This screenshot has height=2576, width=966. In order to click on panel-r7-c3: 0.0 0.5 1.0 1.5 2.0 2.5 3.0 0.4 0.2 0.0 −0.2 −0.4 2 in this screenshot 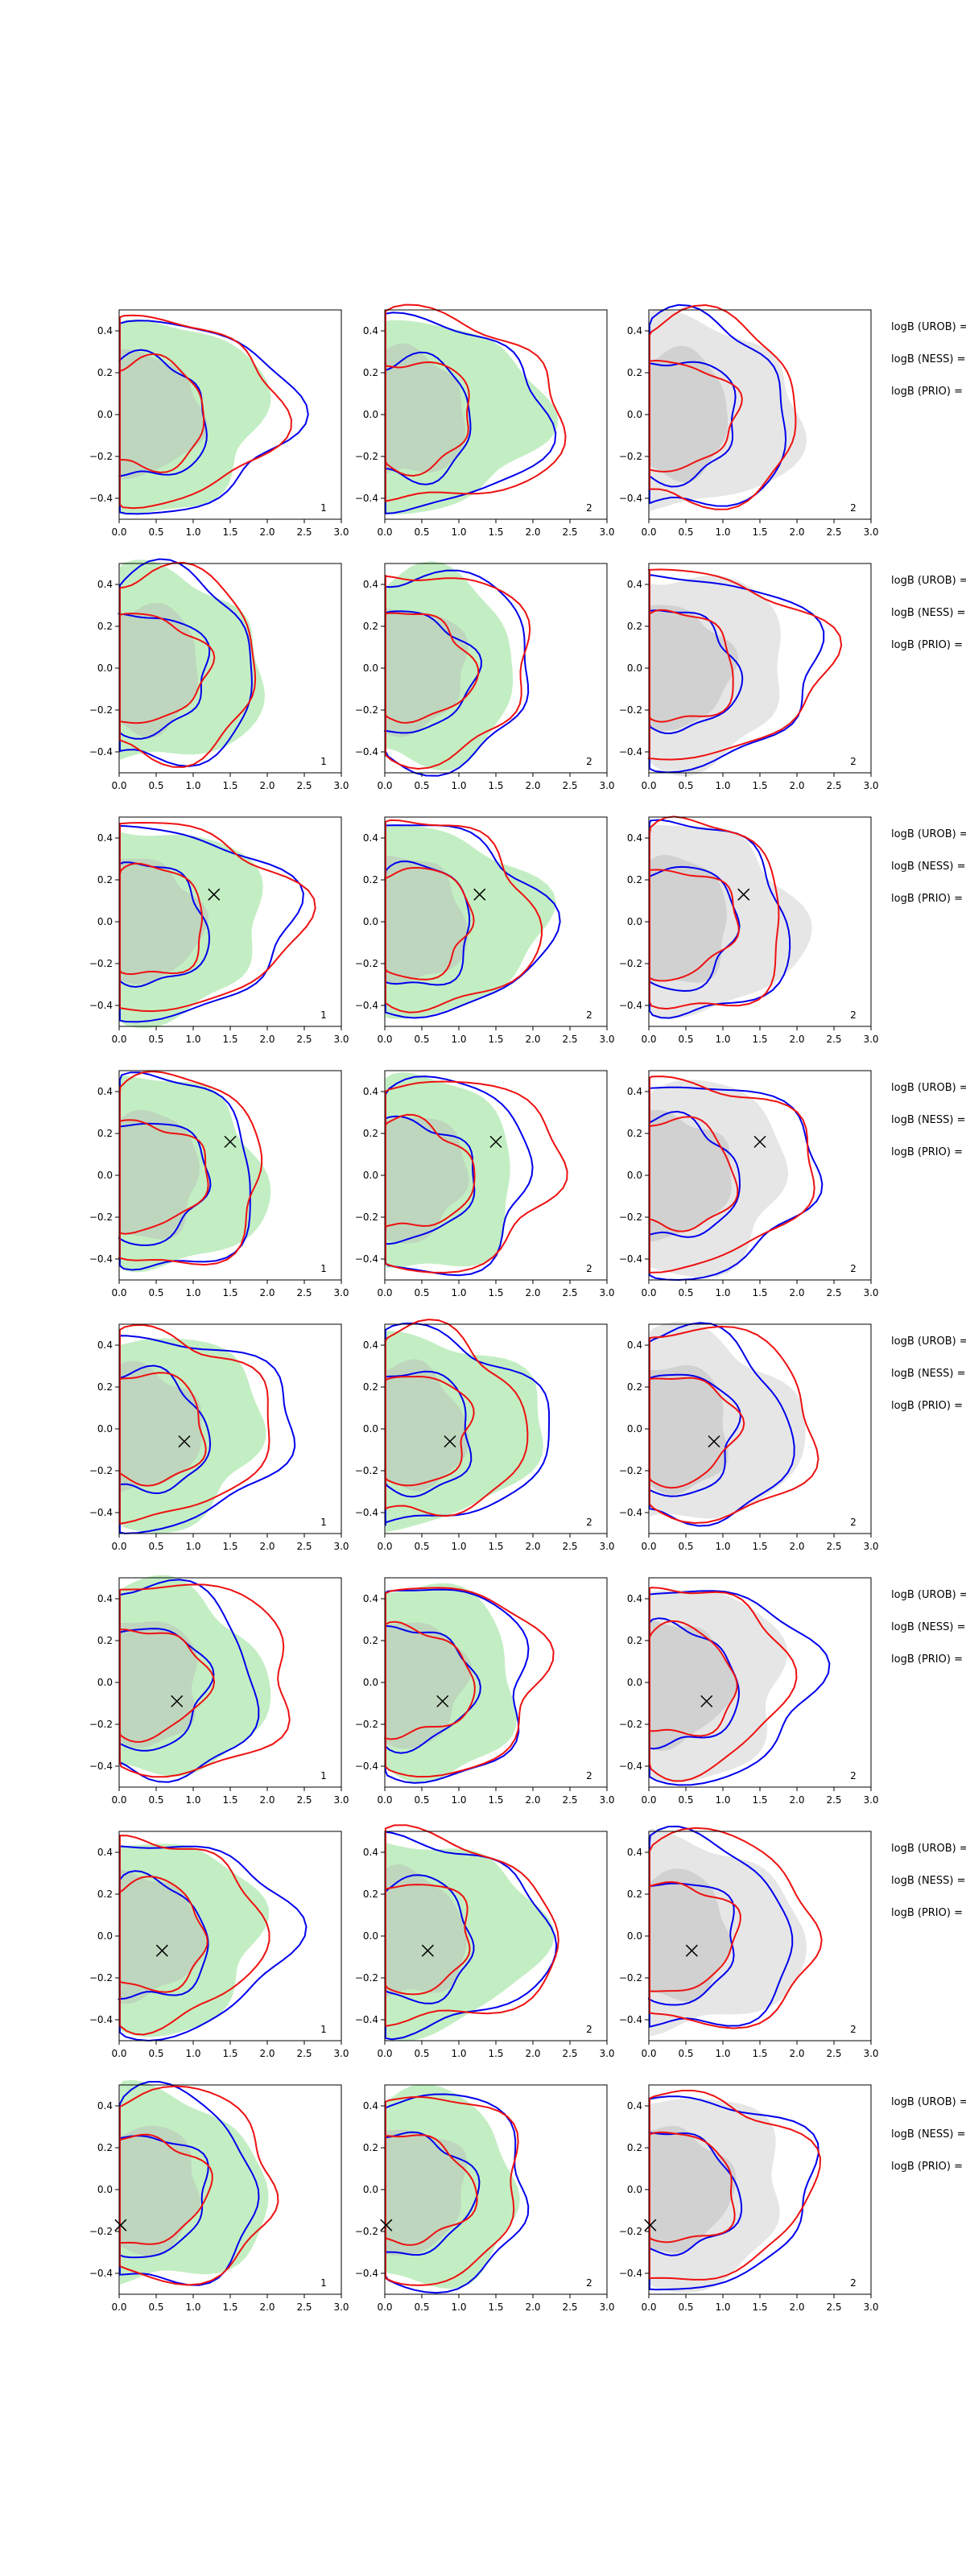, I will do `click(749, 1942)`.